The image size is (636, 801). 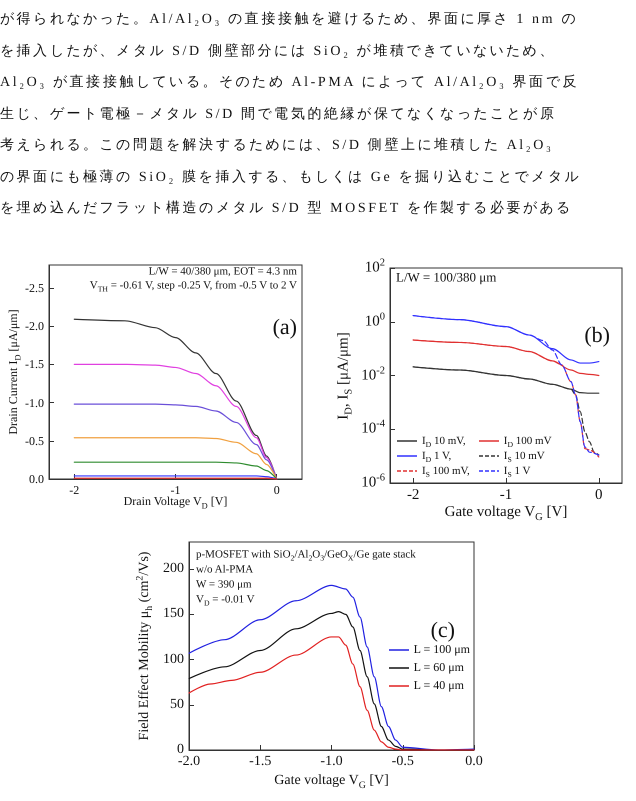 I want to click on y-tick-label: 50, so click(x=177, y=704).